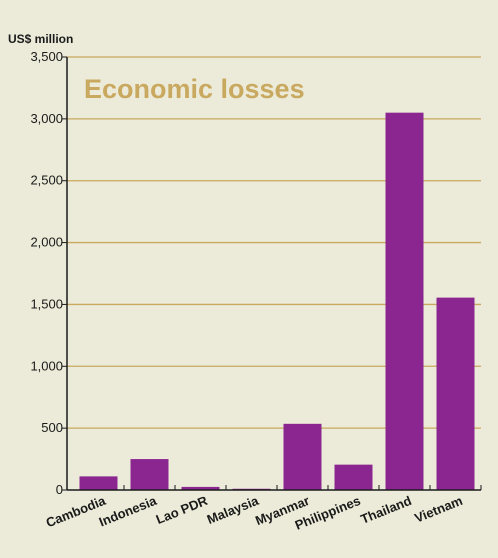 The image size is (498, 558). Describe the element at coordinates (46, 180) in the screenshot. I see `y-tick-label: 2,500` at that location.